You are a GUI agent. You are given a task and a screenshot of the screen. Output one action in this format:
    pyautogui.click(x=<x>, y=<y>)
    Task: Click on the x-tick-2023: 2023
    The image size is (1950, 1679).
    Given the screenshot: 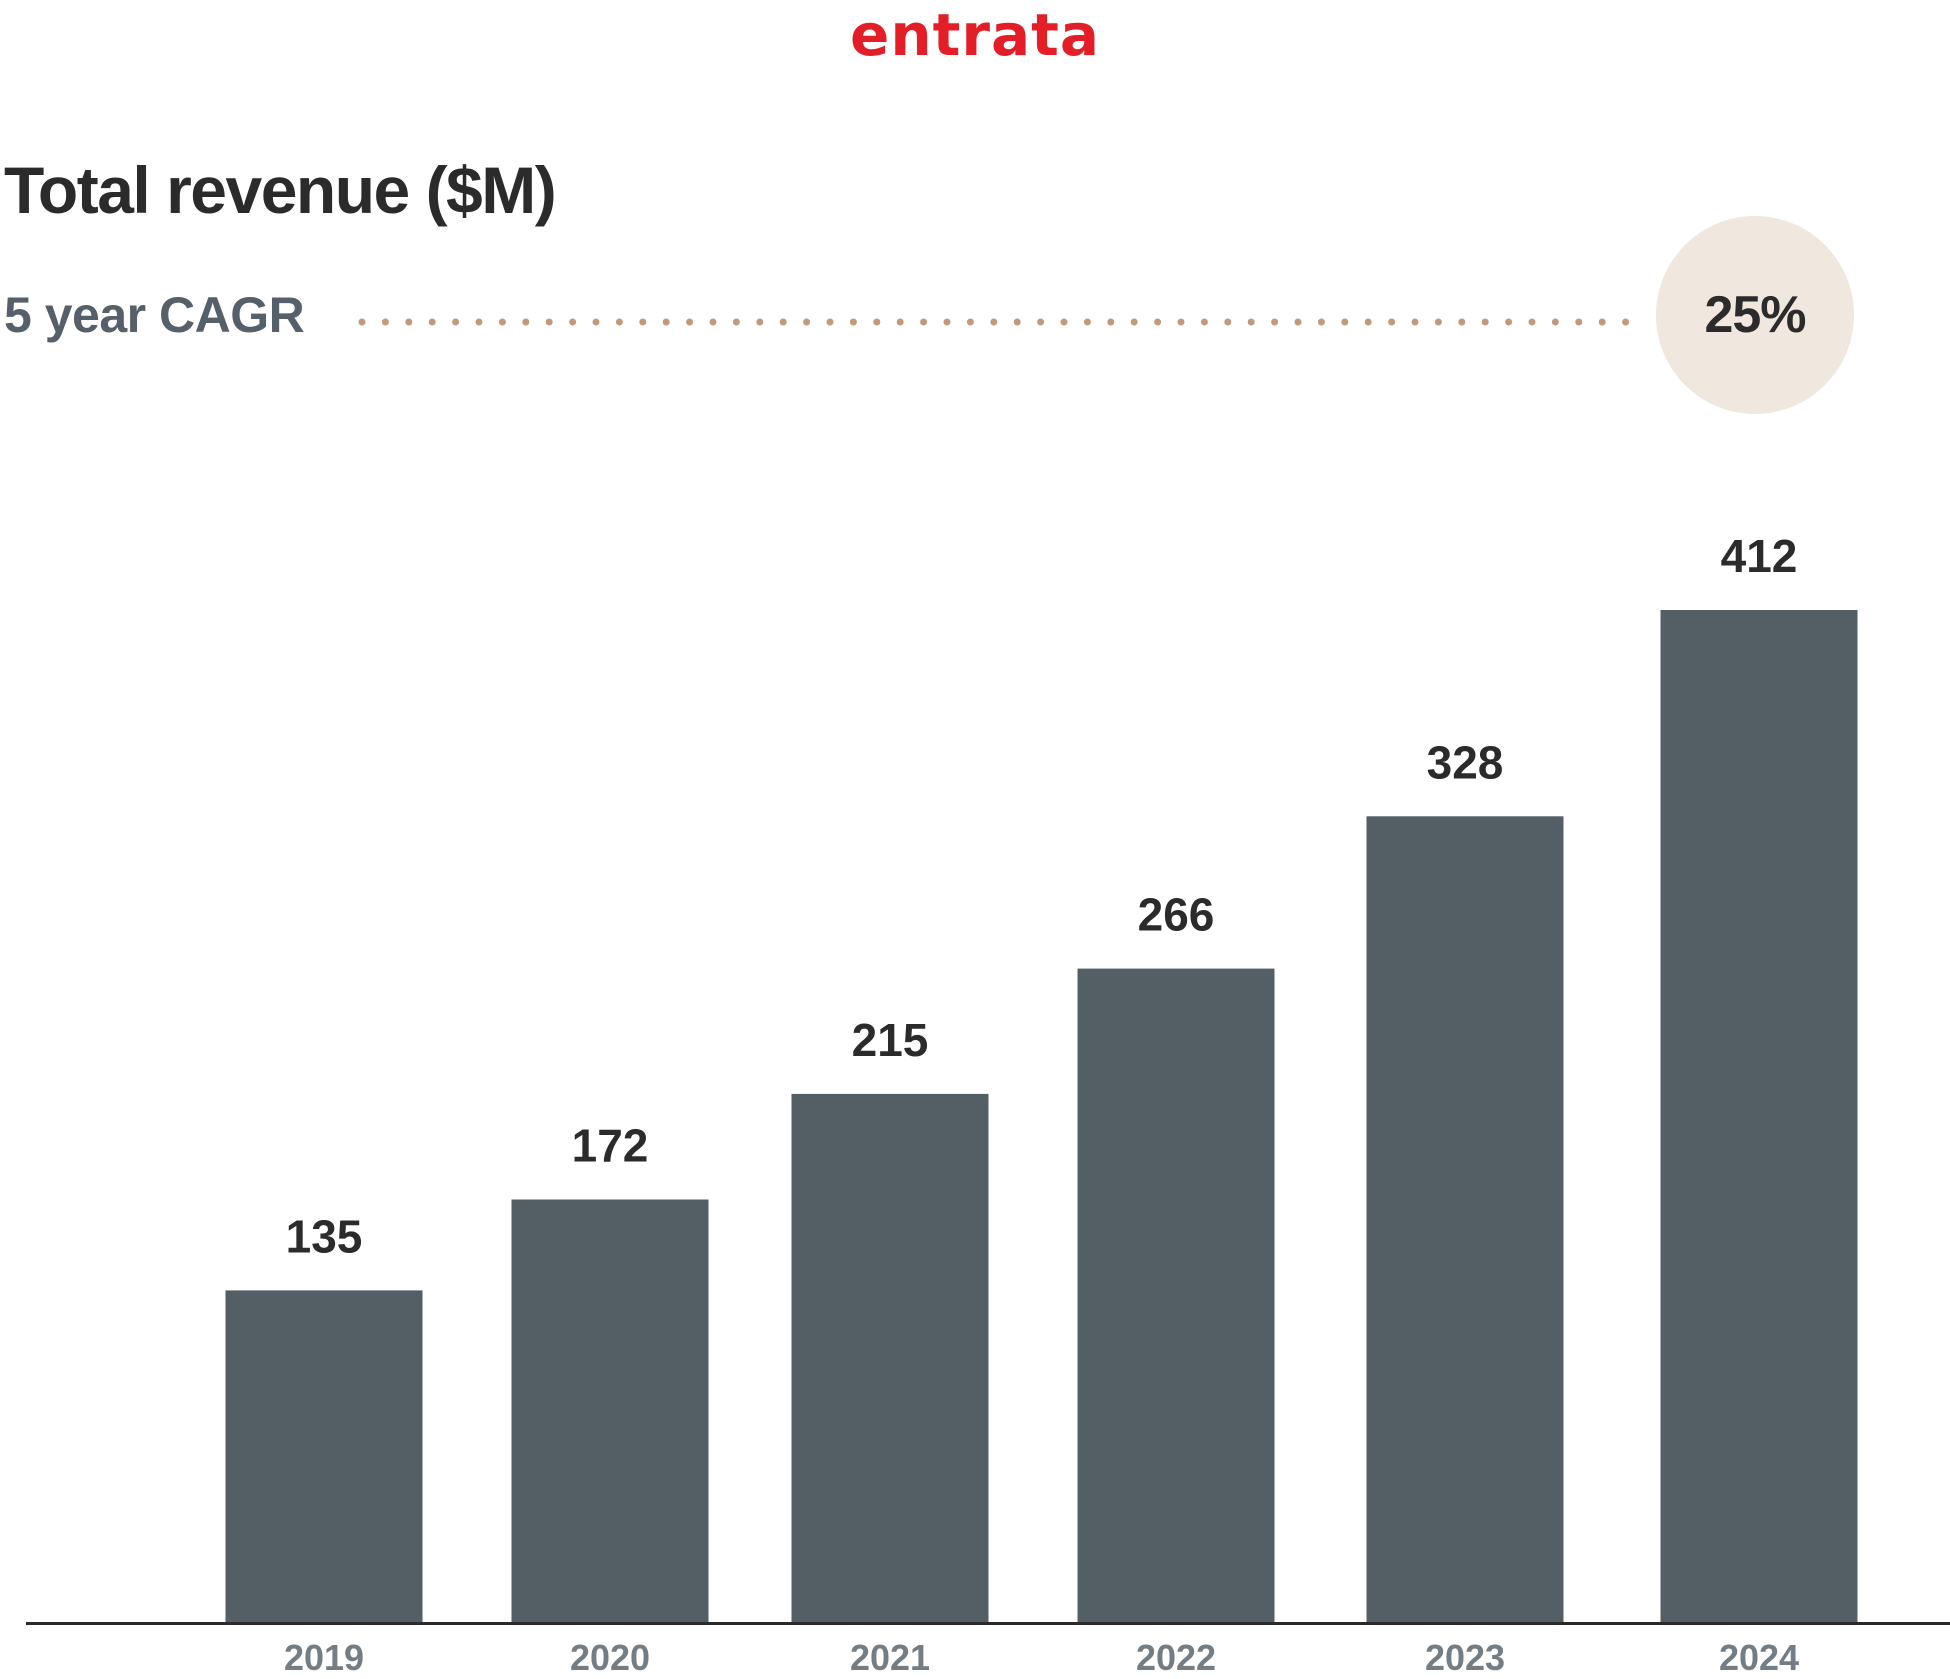 What is the action you would take?
    pyautogui.click(x=1465, y=1657)
    